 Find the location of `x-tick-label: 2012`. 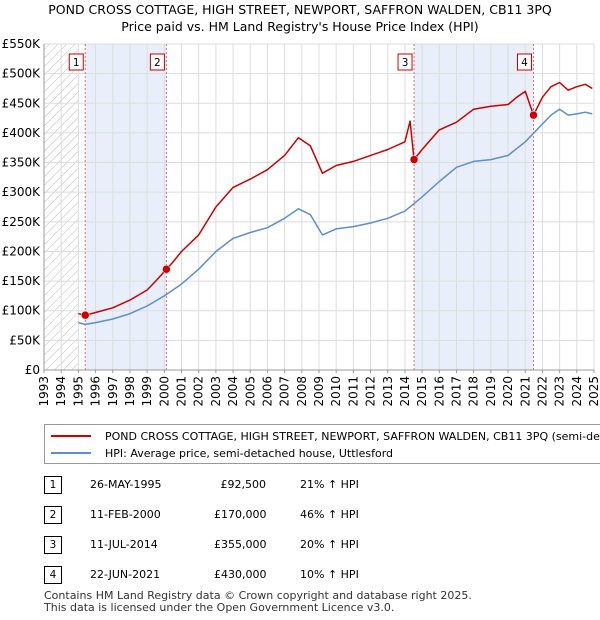

x-tick-label: 2012 is located at coordinates (371, 391).